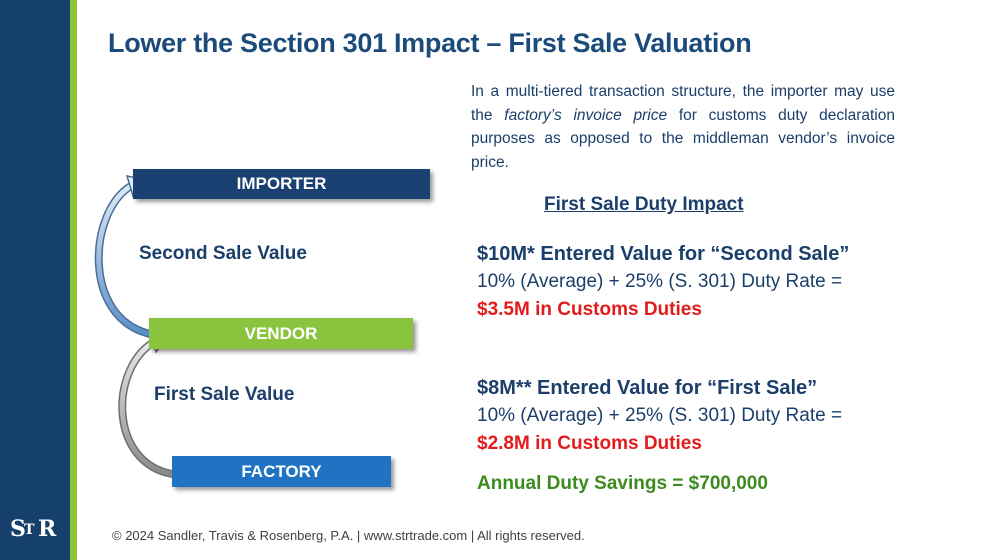 The image size is (1000, 560). Describe the element at coordinates (223, 253) in the screenshot. I see `second-sale-value-label: Second Sale Value` at that location.